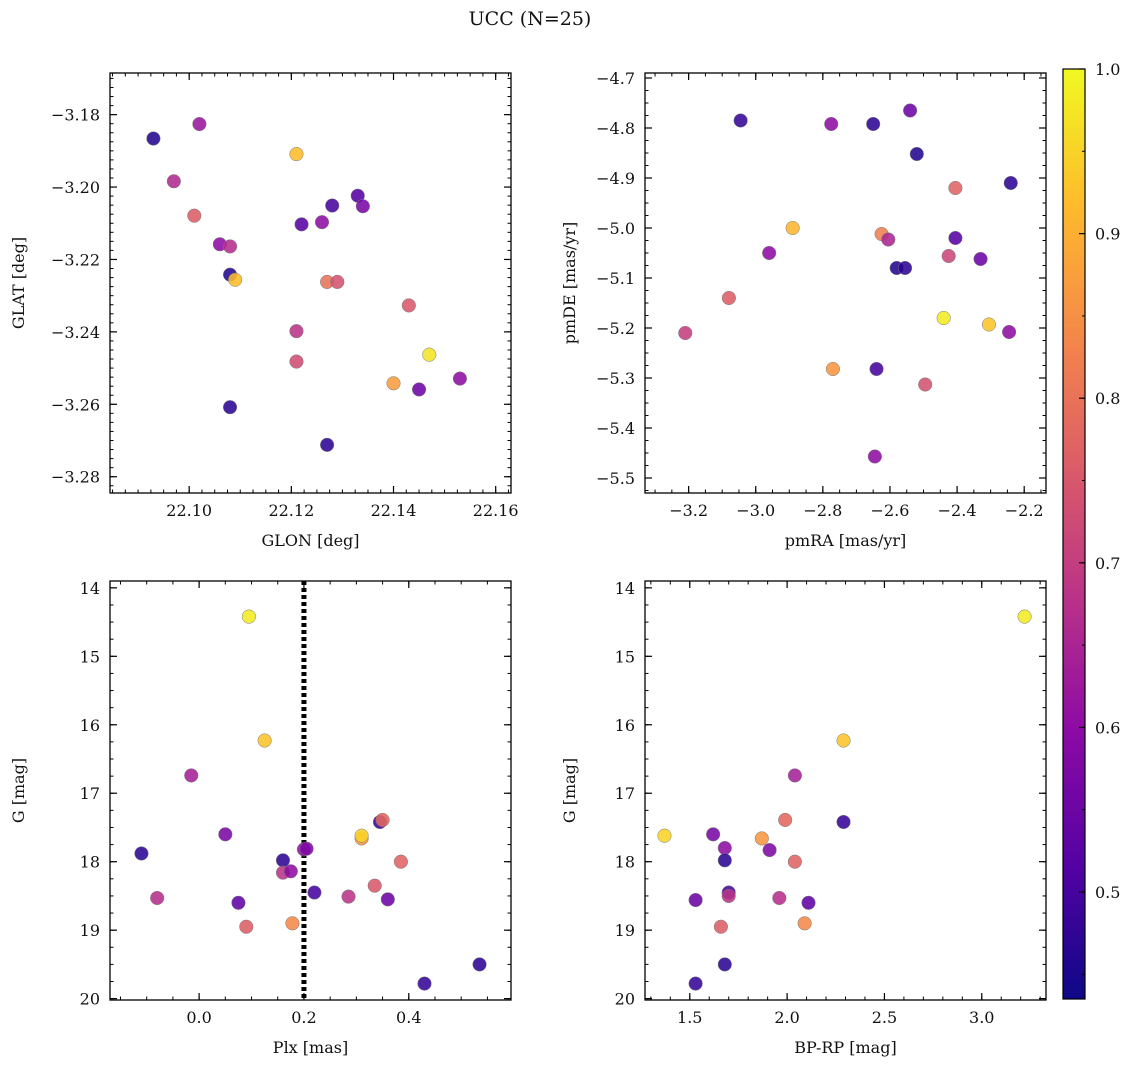 The height and width of the screenshot is (1068, 1136). I want to click on y-tick-label: −5.5, so click(615, 478).